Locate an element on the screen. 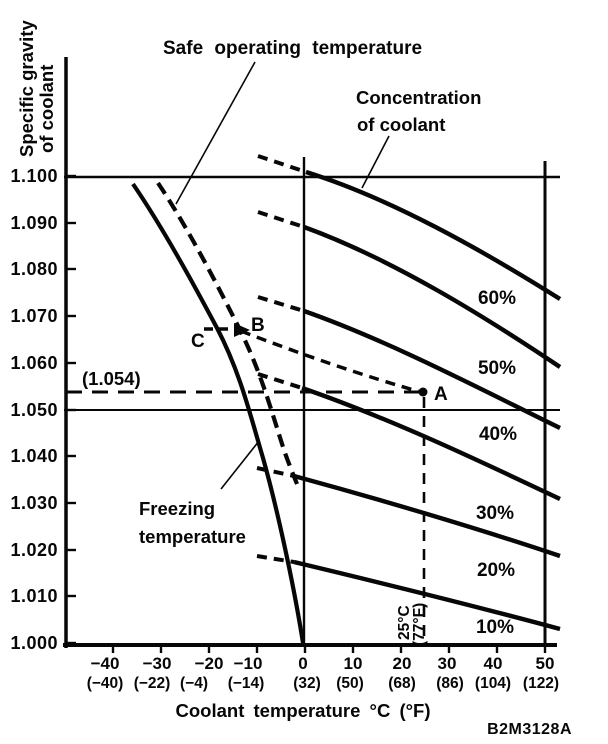  point-c-label: C is located at coordinates (198, 341).